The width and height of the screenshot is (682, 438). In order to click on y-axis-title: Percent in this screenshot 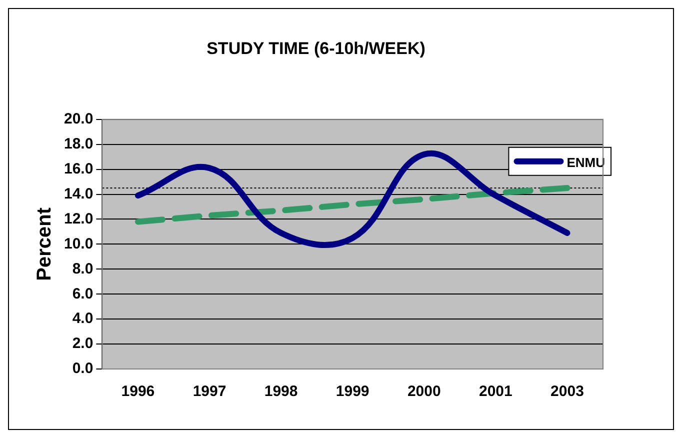, I will do `click(45, 244)`.